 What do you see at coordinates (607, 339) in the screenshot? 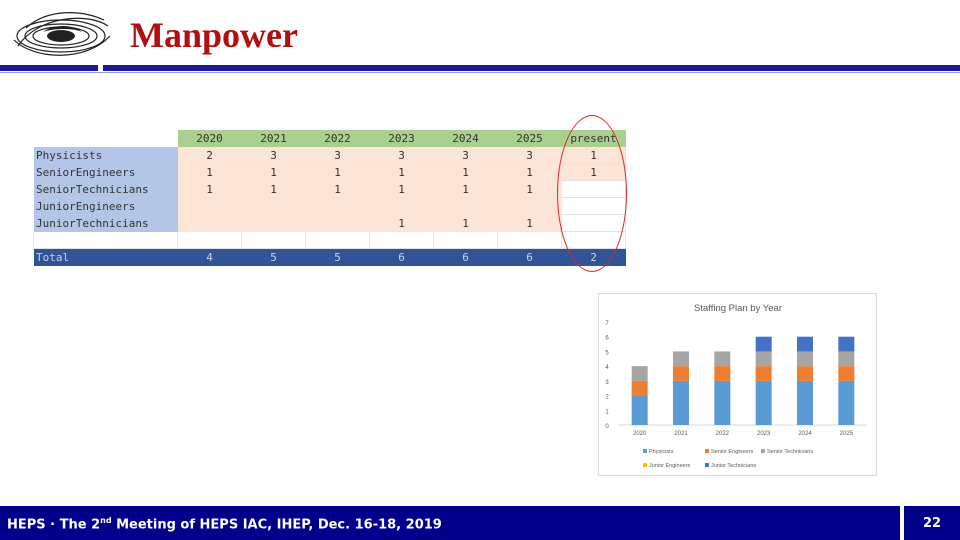
I see `y-tick-label: 6` at bounding box center [607, 339].